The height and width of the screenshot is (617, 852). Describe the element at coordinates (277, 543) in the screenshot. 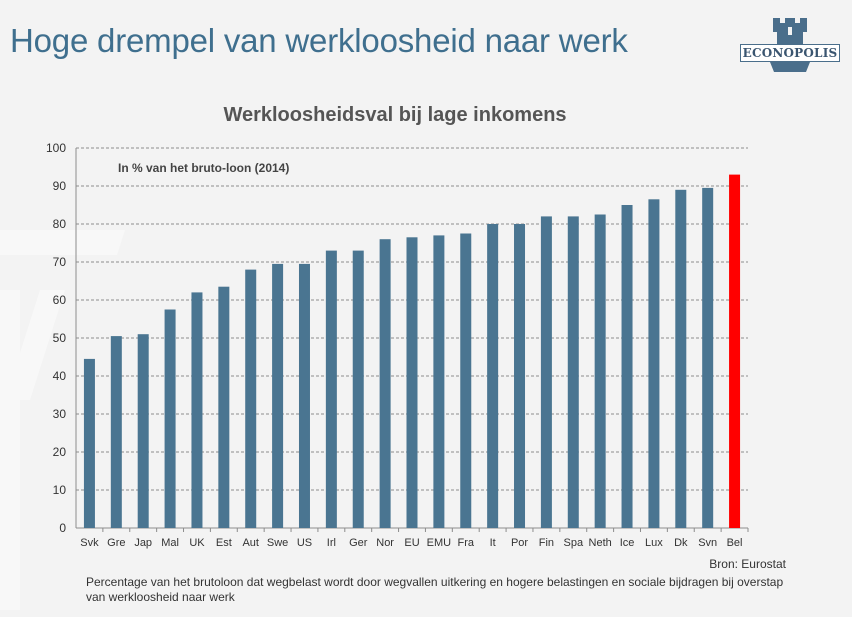

I see `x-tick-label: Swe` at that location.